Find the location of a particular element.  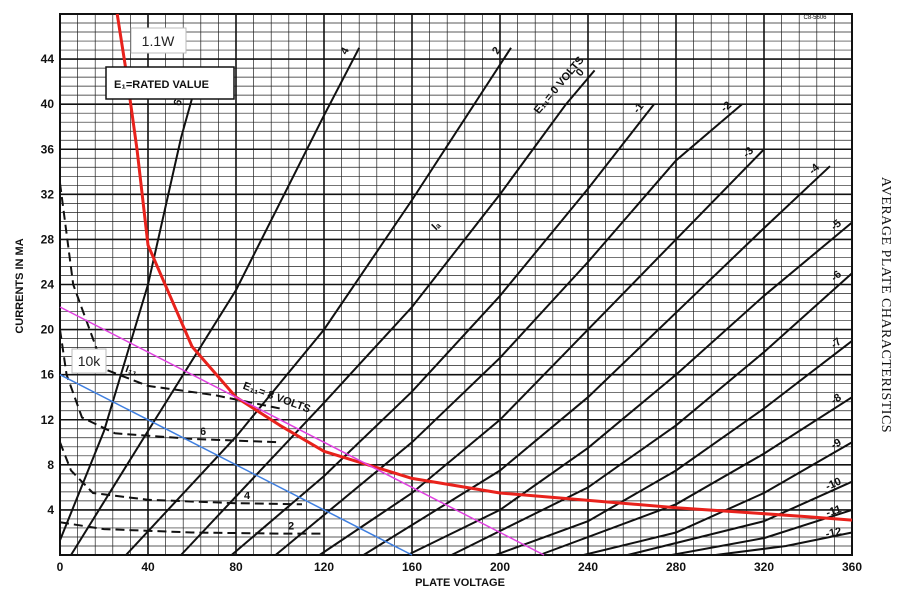

y-tick-label: 32 is located at coordinates (48, 194).